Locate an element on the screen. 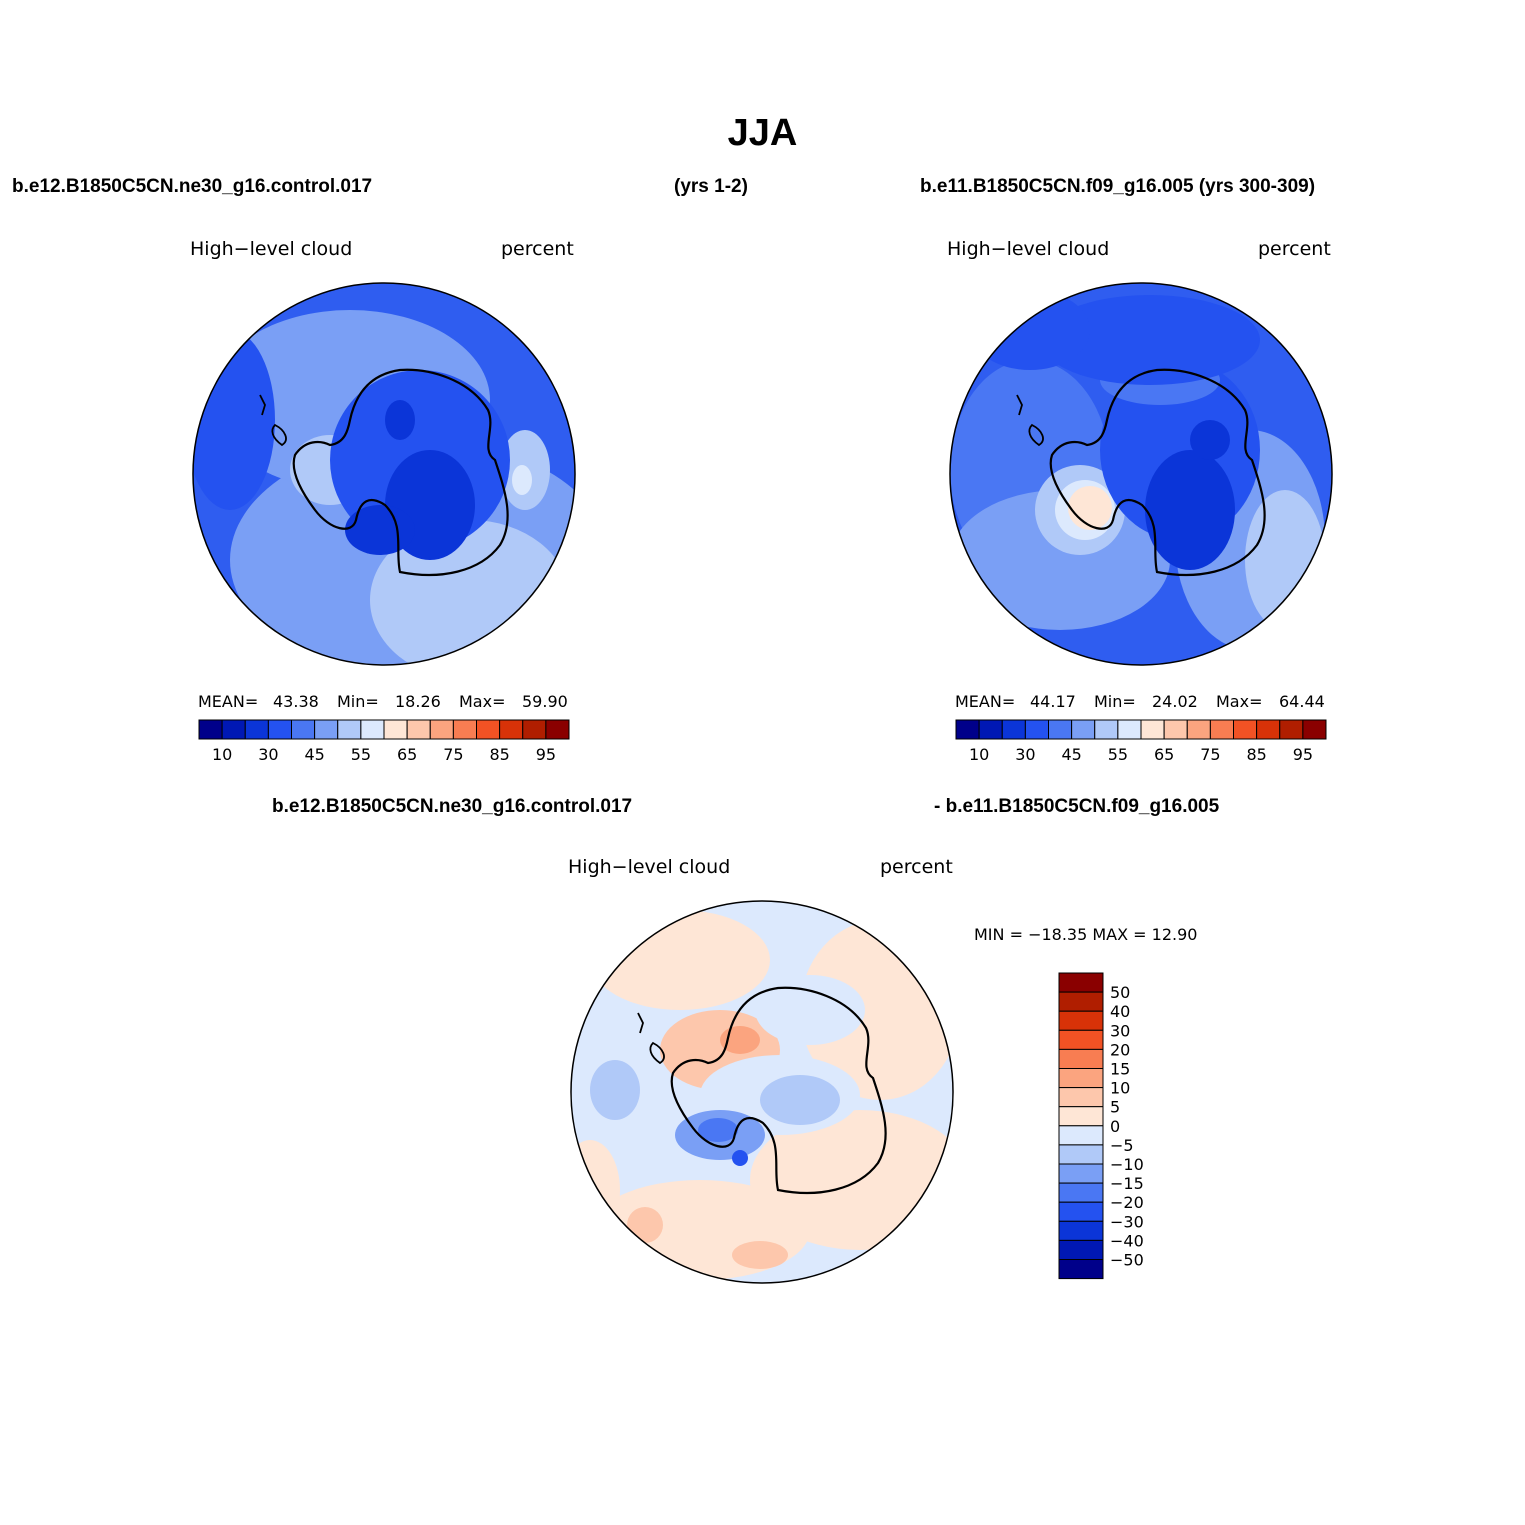  panel3-units: percent is located at coordinates (916, 867).